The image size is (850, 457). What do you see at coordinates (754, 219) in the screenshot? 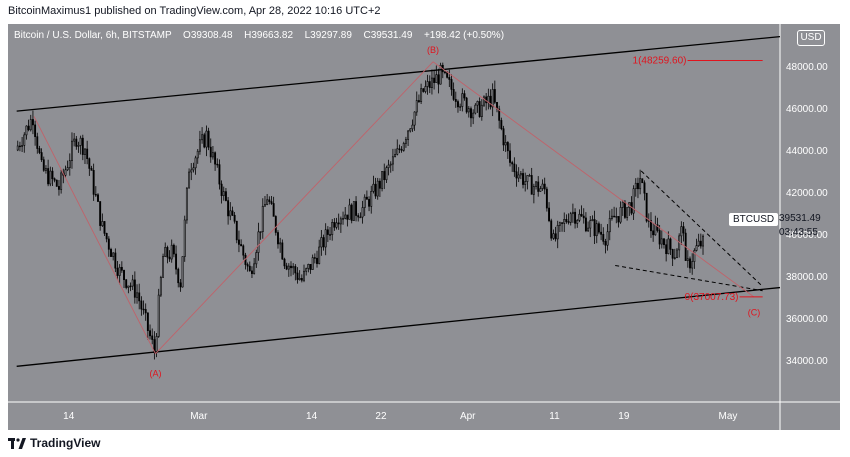
I see `price-tag-symbol: BTCUSD` at bounding box center [754, 219].